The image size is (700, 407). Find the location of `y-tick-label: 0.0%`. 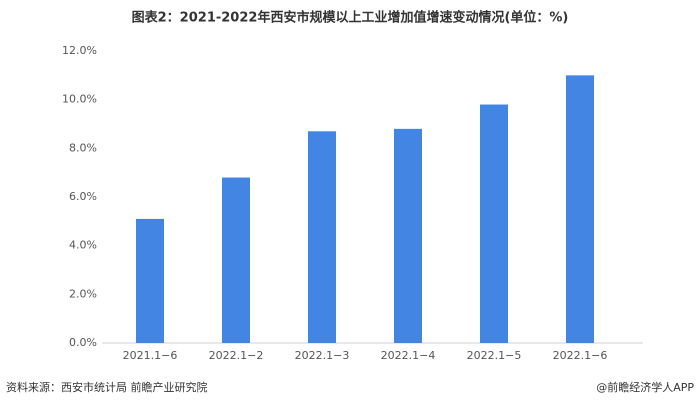

y-tick-label: 0.0% is located at coordinates (83, 342).